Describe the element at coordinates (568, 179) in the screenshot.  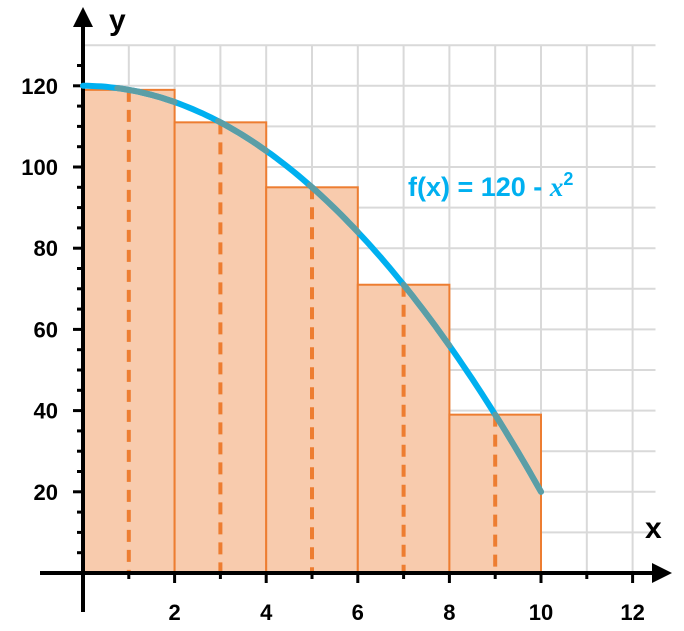
I see `function-label-exponent: 2` at that location.